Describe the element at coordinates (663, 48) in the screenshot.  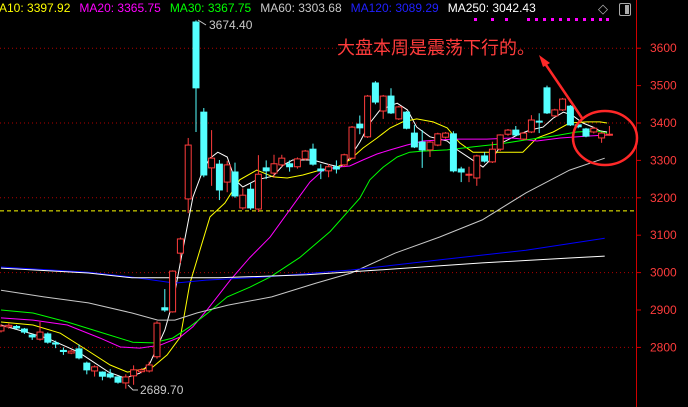
I see `tick-label: 3600` at that location.